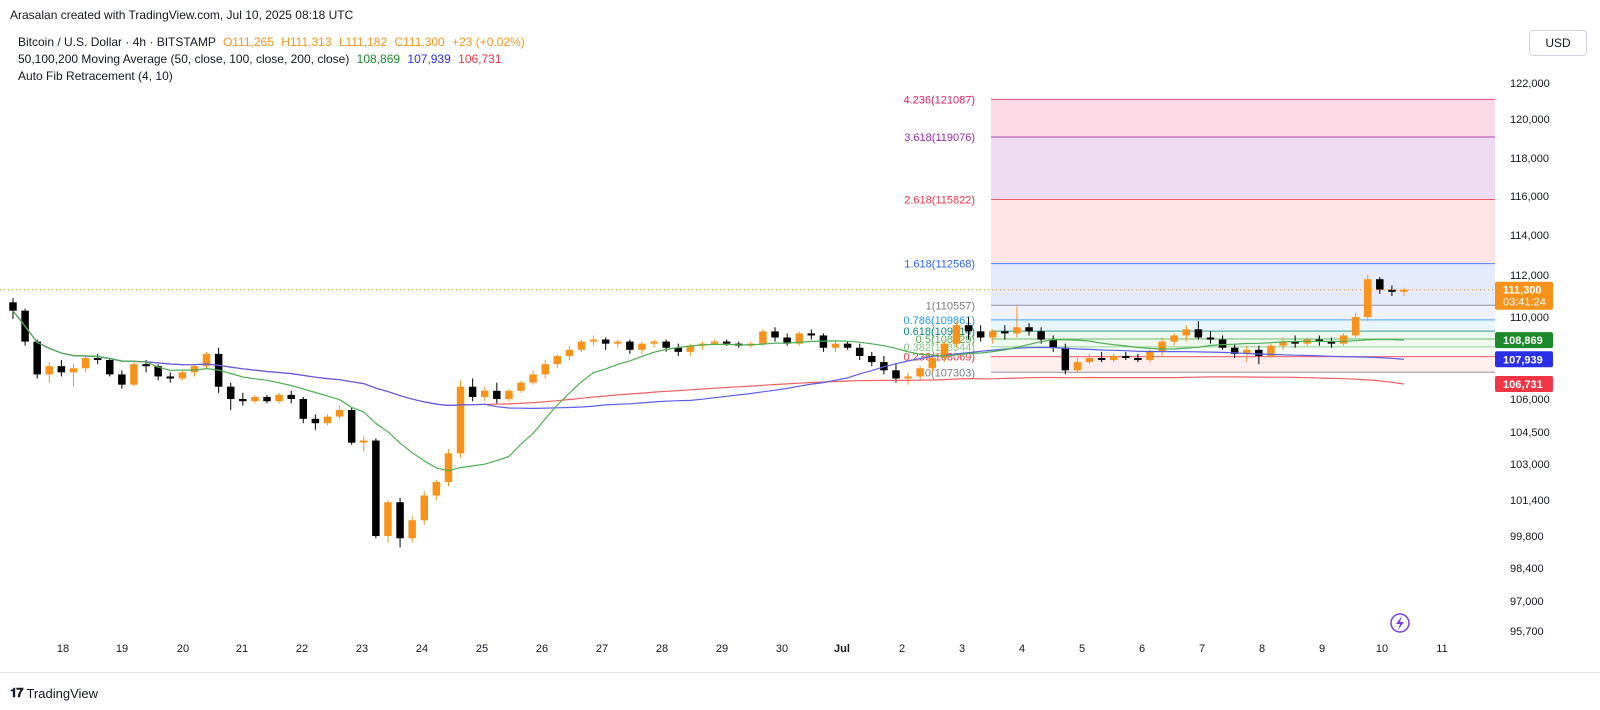 The height and width of the screenshot is (710, 1600). What do you see at coordinates (1530, 84) in the screenshot?
I see `y-tick-label: 122,000` at bounding box center [1530, 84].